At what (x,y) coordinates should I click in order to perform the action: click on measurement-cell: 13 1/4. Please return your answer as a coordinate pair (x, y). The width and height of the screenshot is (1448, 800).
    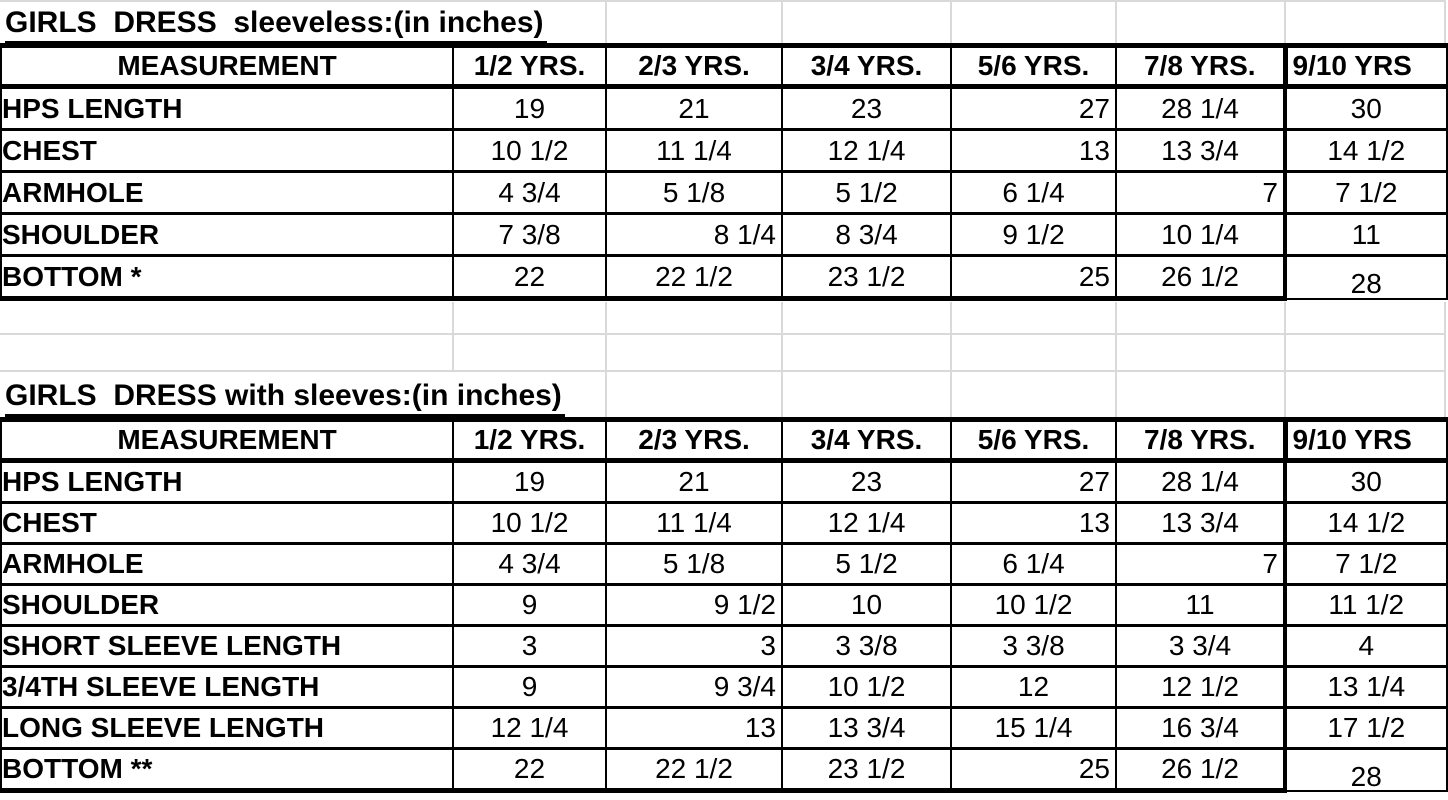
    Looking at the image, I should click on (1365, 686).